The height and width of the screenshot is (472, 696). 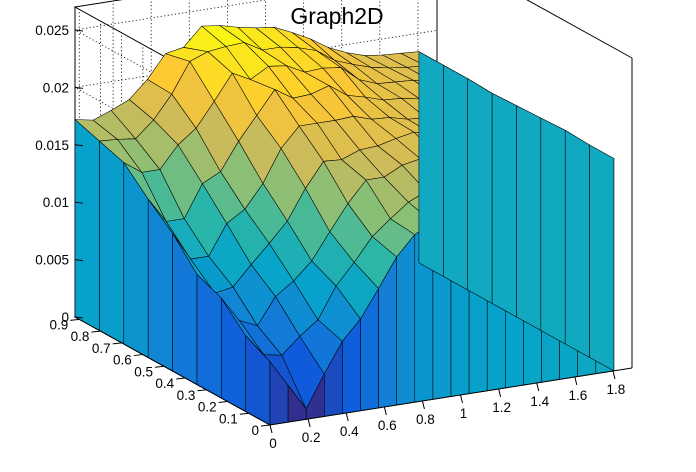 I want to click on x-tick-label: 0, so click(x=273, y=443).